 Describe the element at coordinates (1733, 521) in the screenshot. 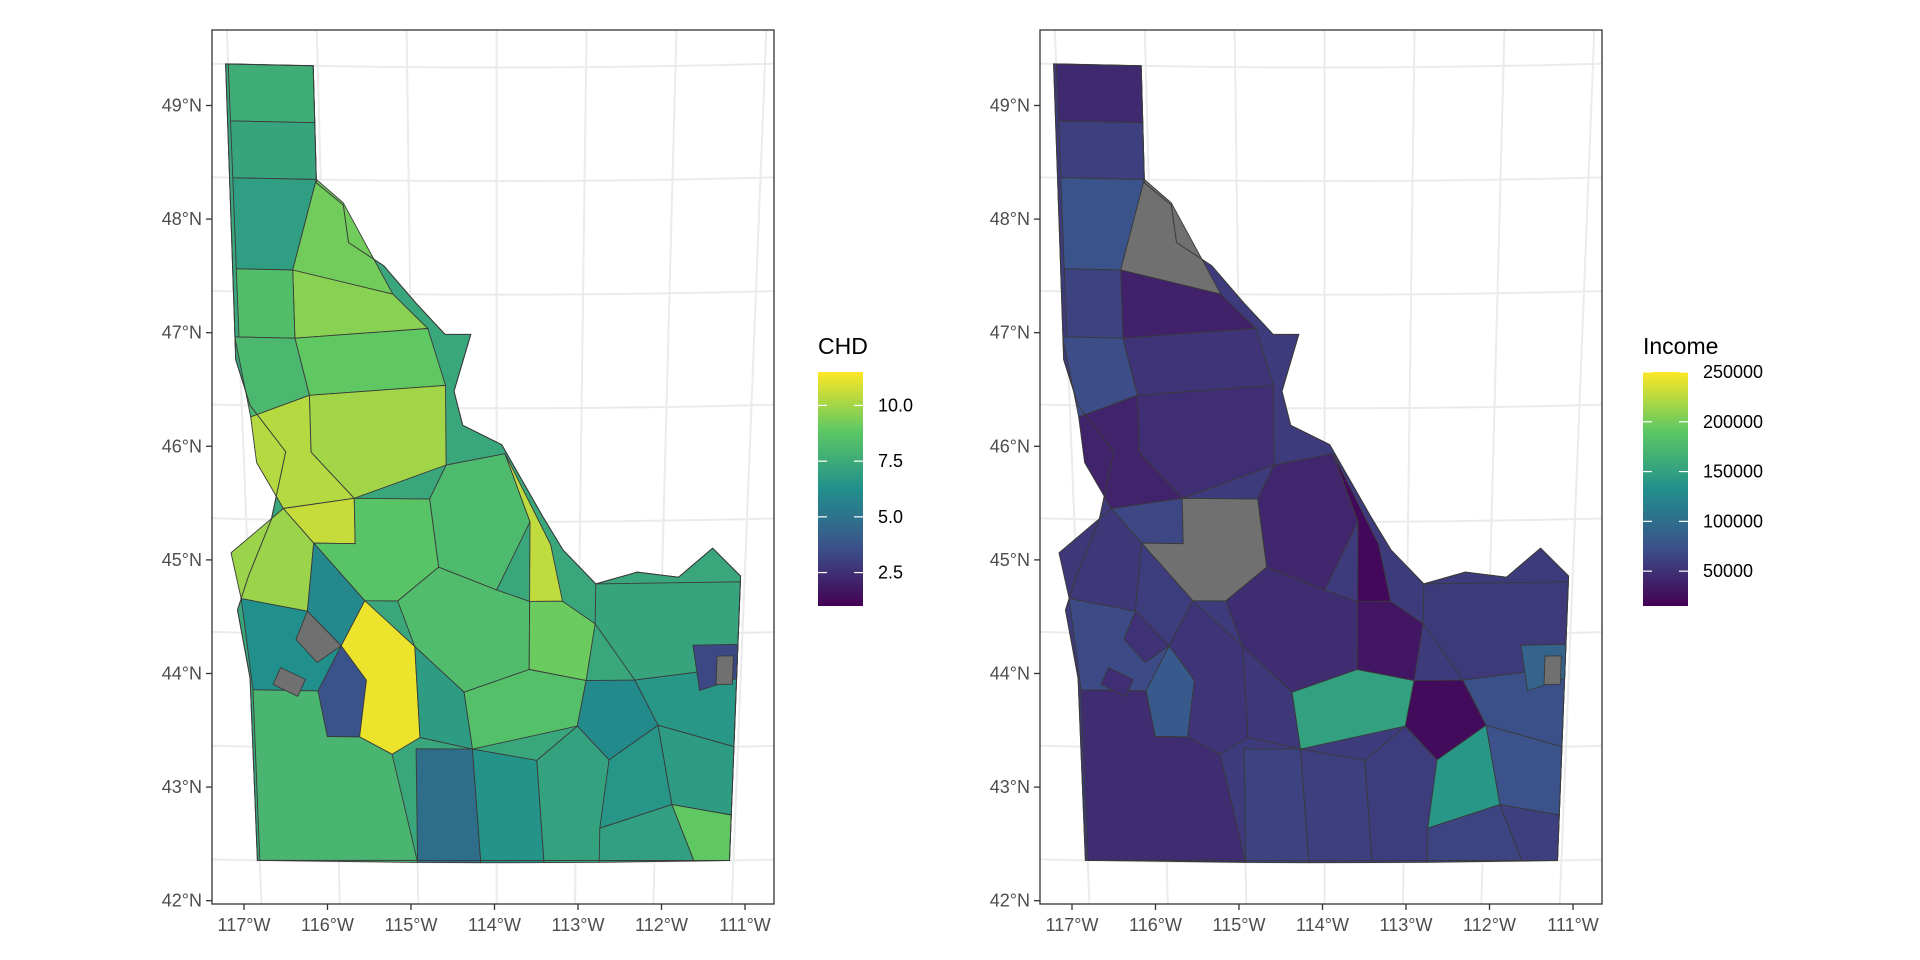

I see `legend-break-label: 100000` at that location.